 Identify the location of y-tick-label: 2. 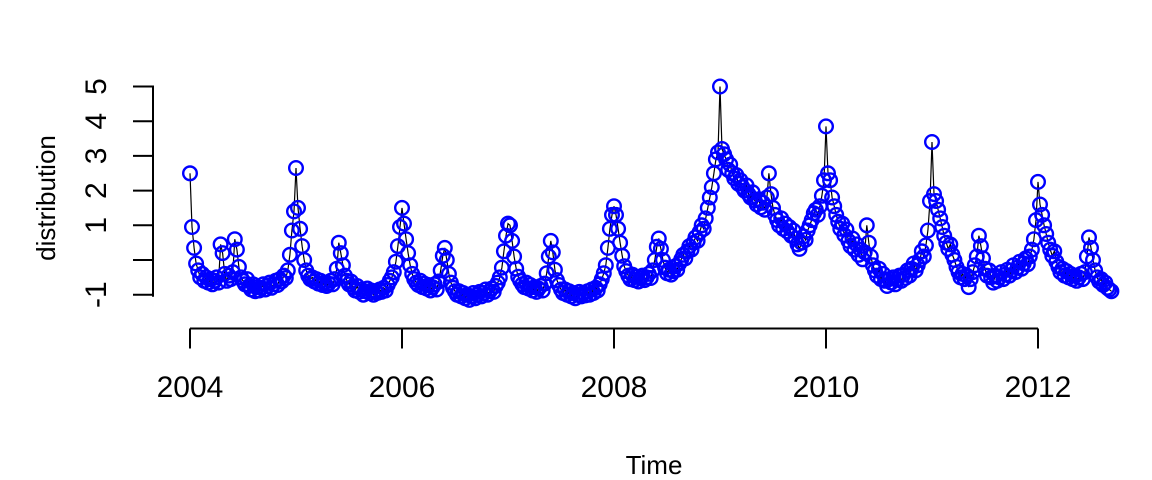
(96, 190).